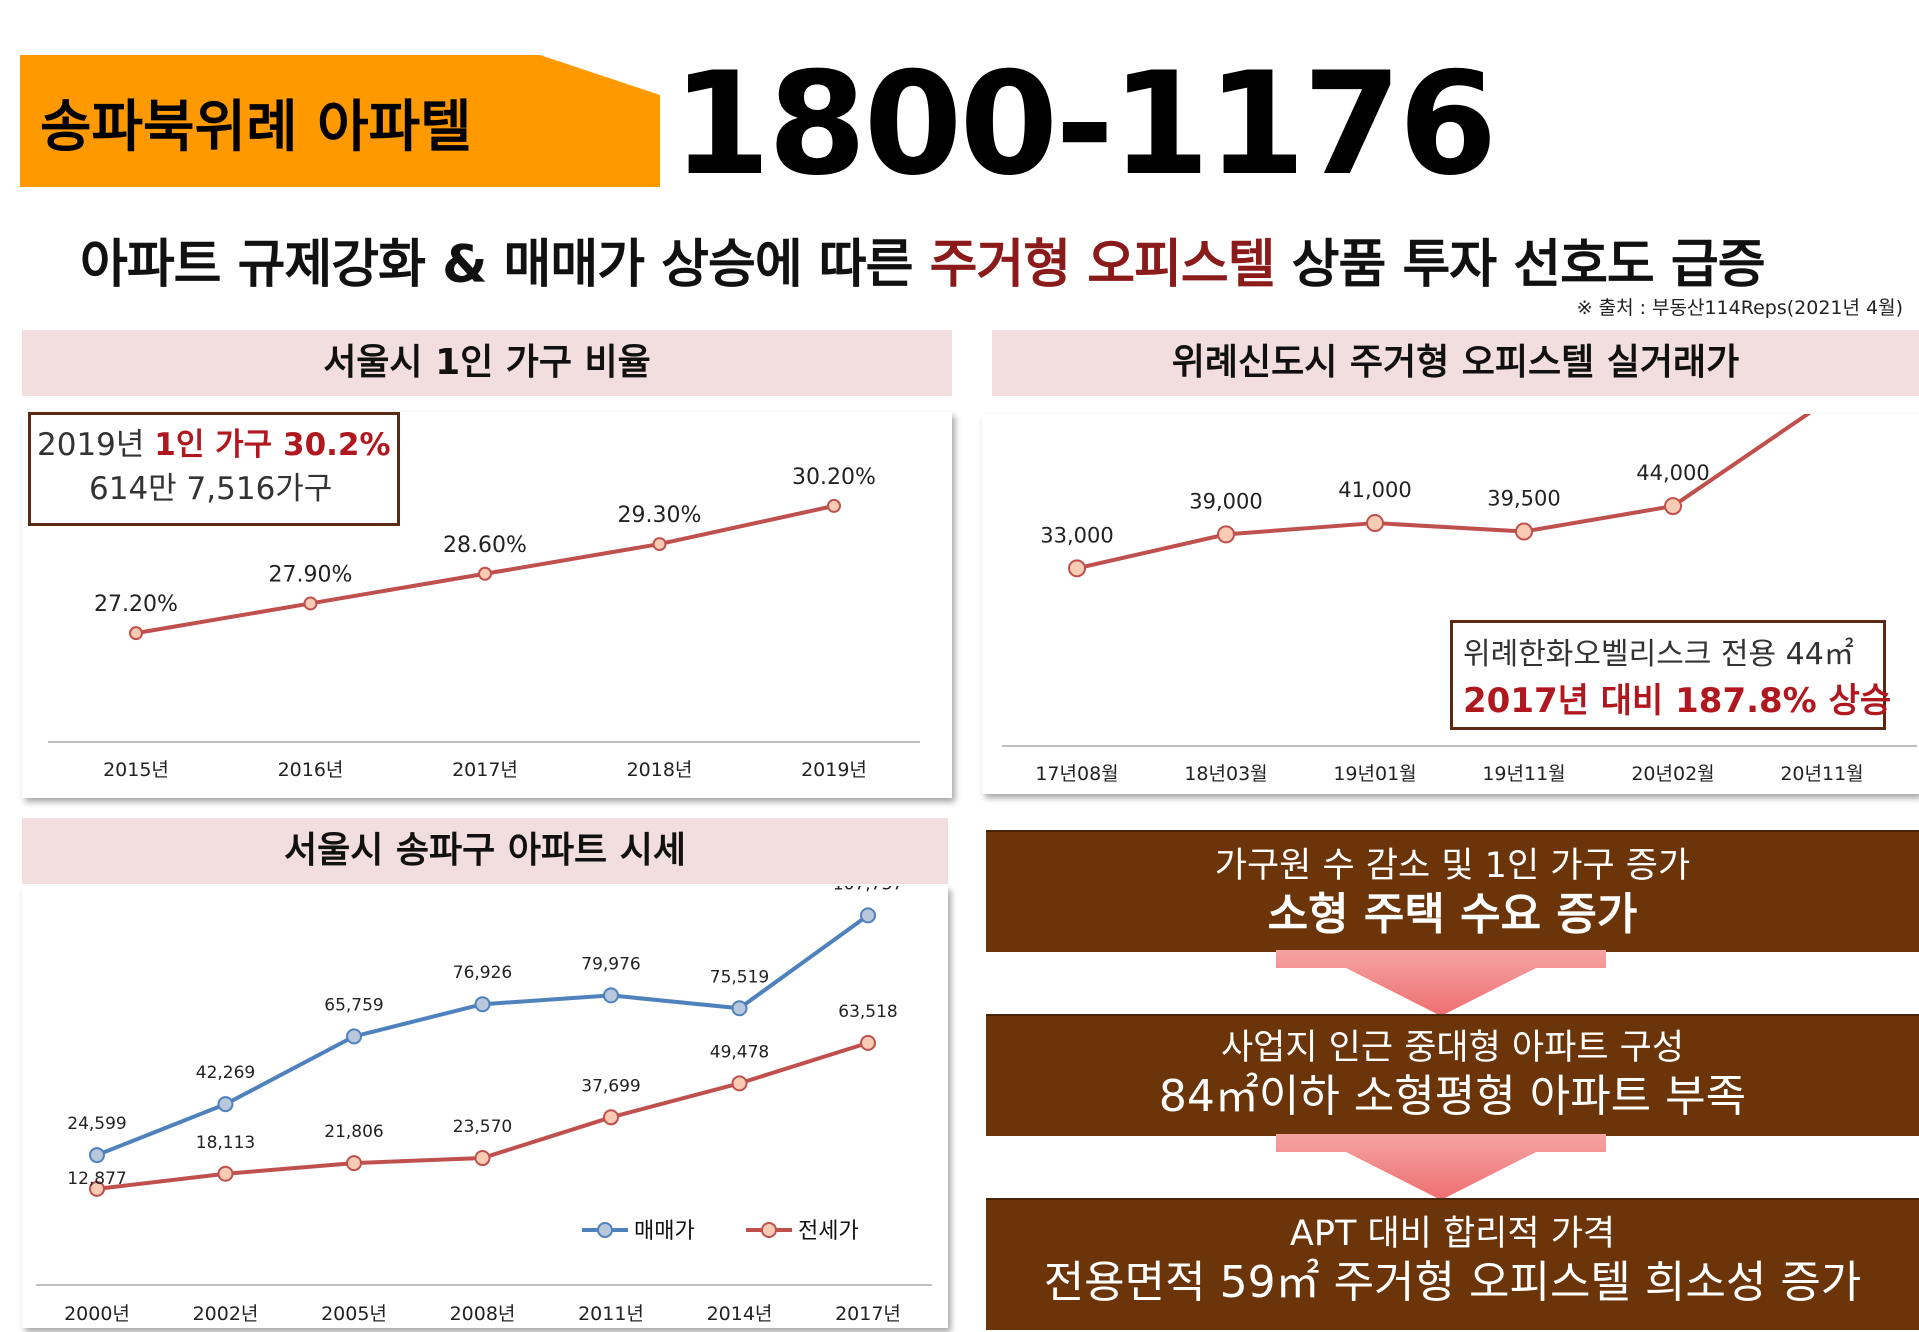 The width and height of the screenshot is (1919, 1332). Describe the element at coordinates (96, 445) in the screenshot. I see `callout1-year: 2019년` at that location.